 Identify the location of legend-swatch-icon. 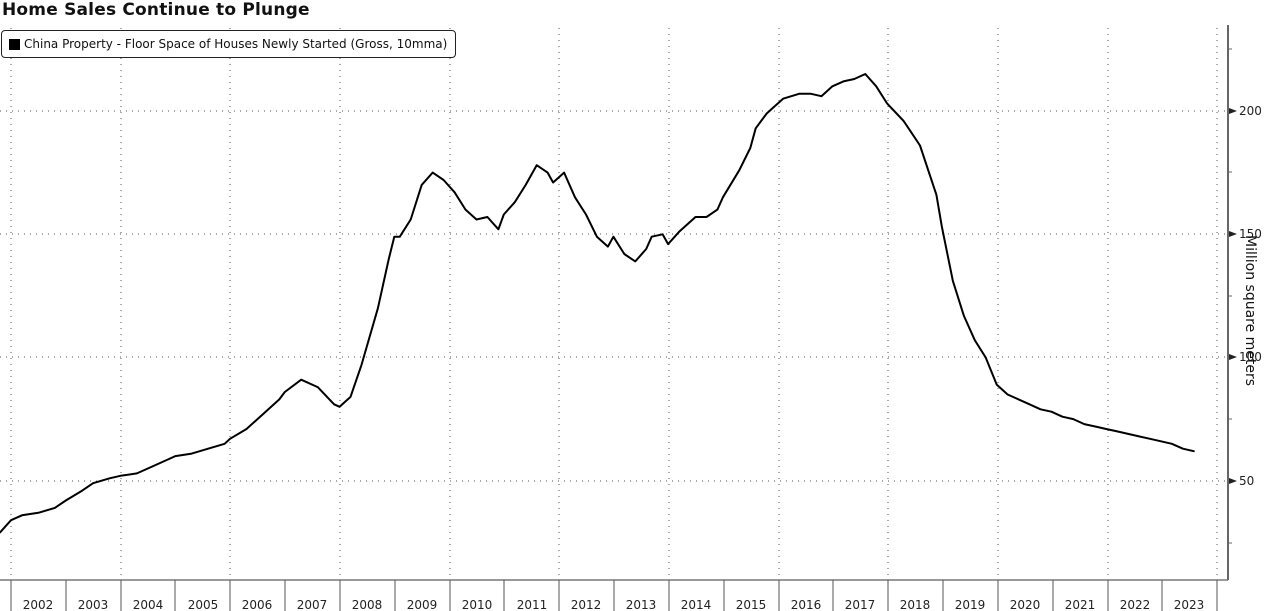
(14, 44).